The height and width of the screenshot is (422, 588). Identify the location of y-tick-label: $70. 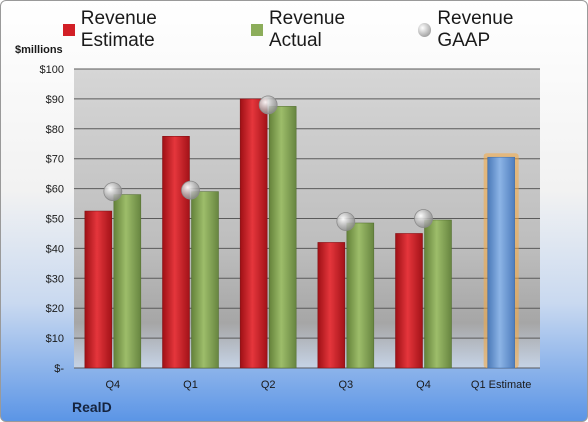
(55, 160).